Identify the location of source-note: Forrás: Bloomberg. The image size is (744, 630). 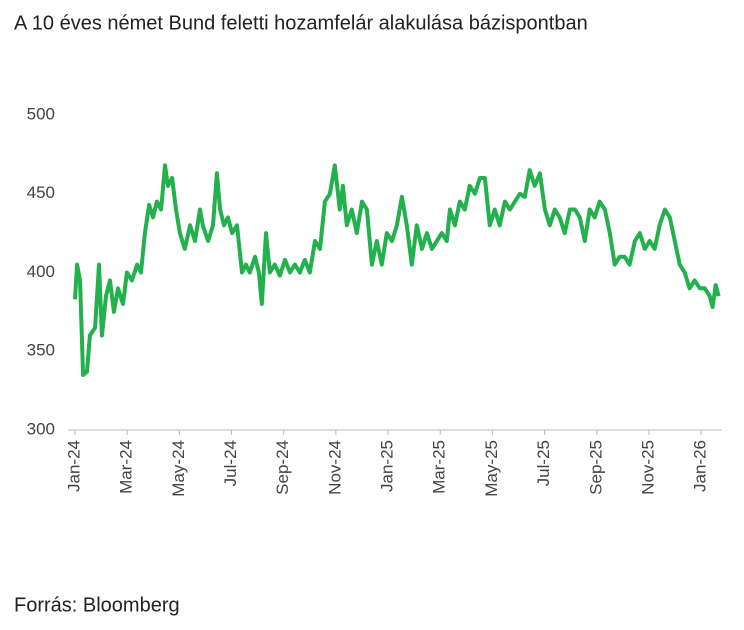
(97, 605).